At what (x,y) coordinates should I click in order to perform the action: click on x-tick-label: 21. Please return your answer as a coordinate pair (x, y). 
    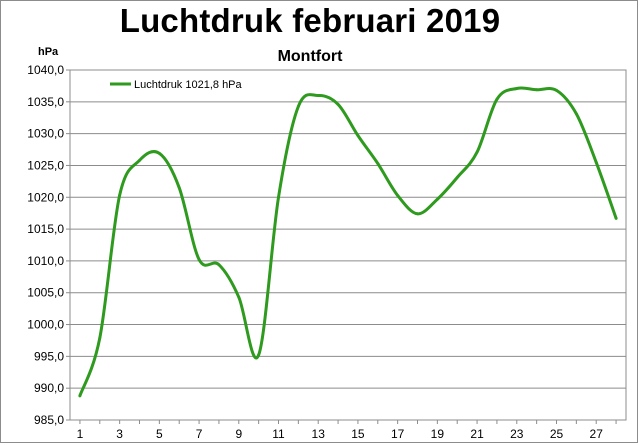
    Looking at the image, I should click on (477, 434).